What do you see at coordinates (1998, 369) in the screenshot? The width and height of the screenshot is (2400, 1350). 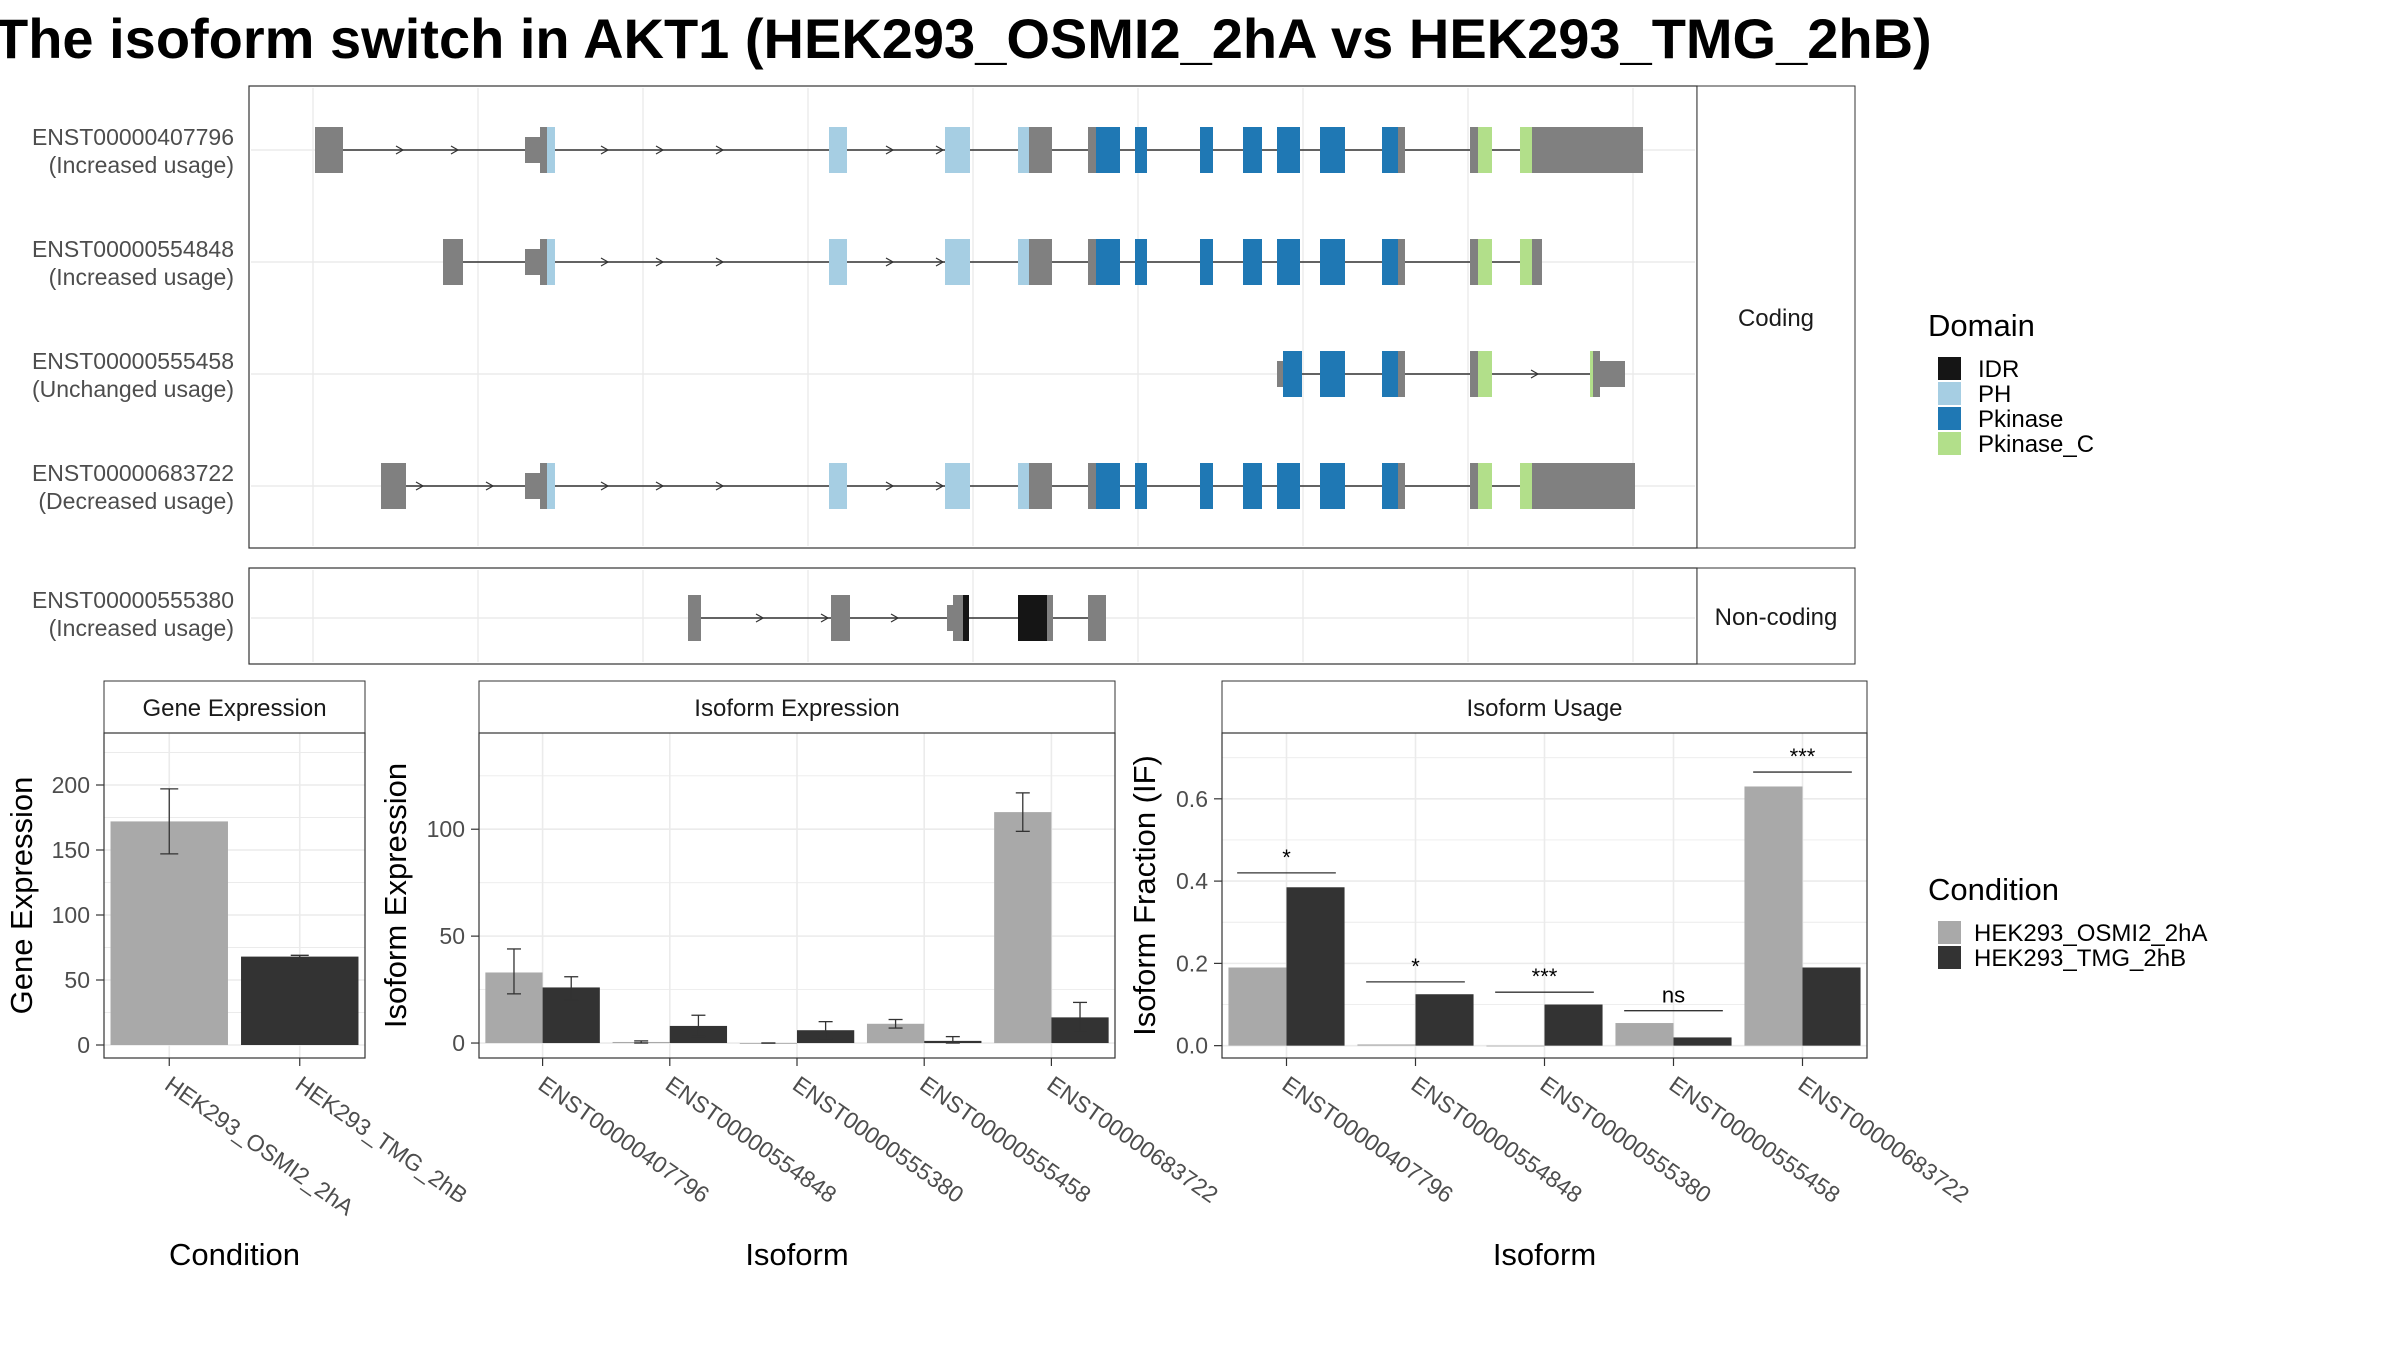 I see `legend-label-idr: IDR` at bounding box center [1998, 369].